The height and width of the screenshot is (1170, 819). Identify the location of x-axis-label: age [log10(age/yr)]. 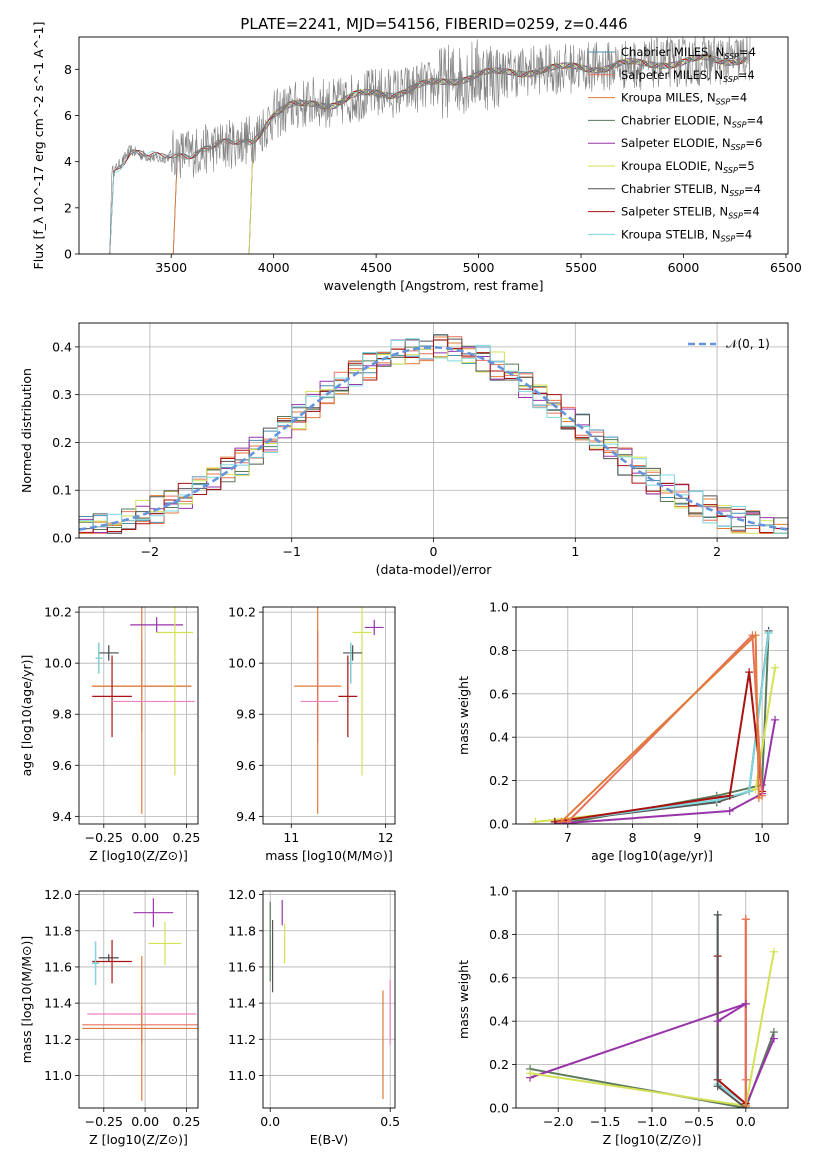
(652, 855).